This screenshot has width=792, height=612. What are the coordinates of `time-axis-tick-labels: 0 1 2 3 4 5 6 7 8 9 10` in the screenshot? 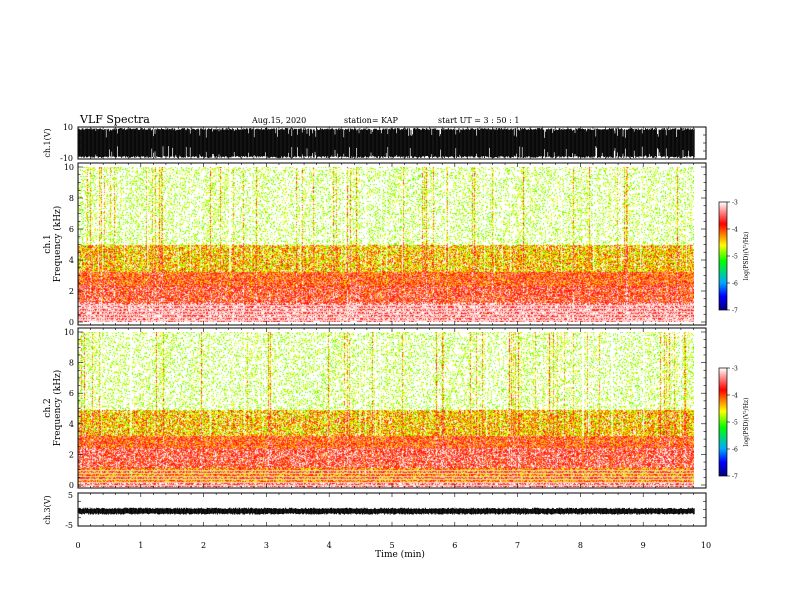 It's located at (393, 545).